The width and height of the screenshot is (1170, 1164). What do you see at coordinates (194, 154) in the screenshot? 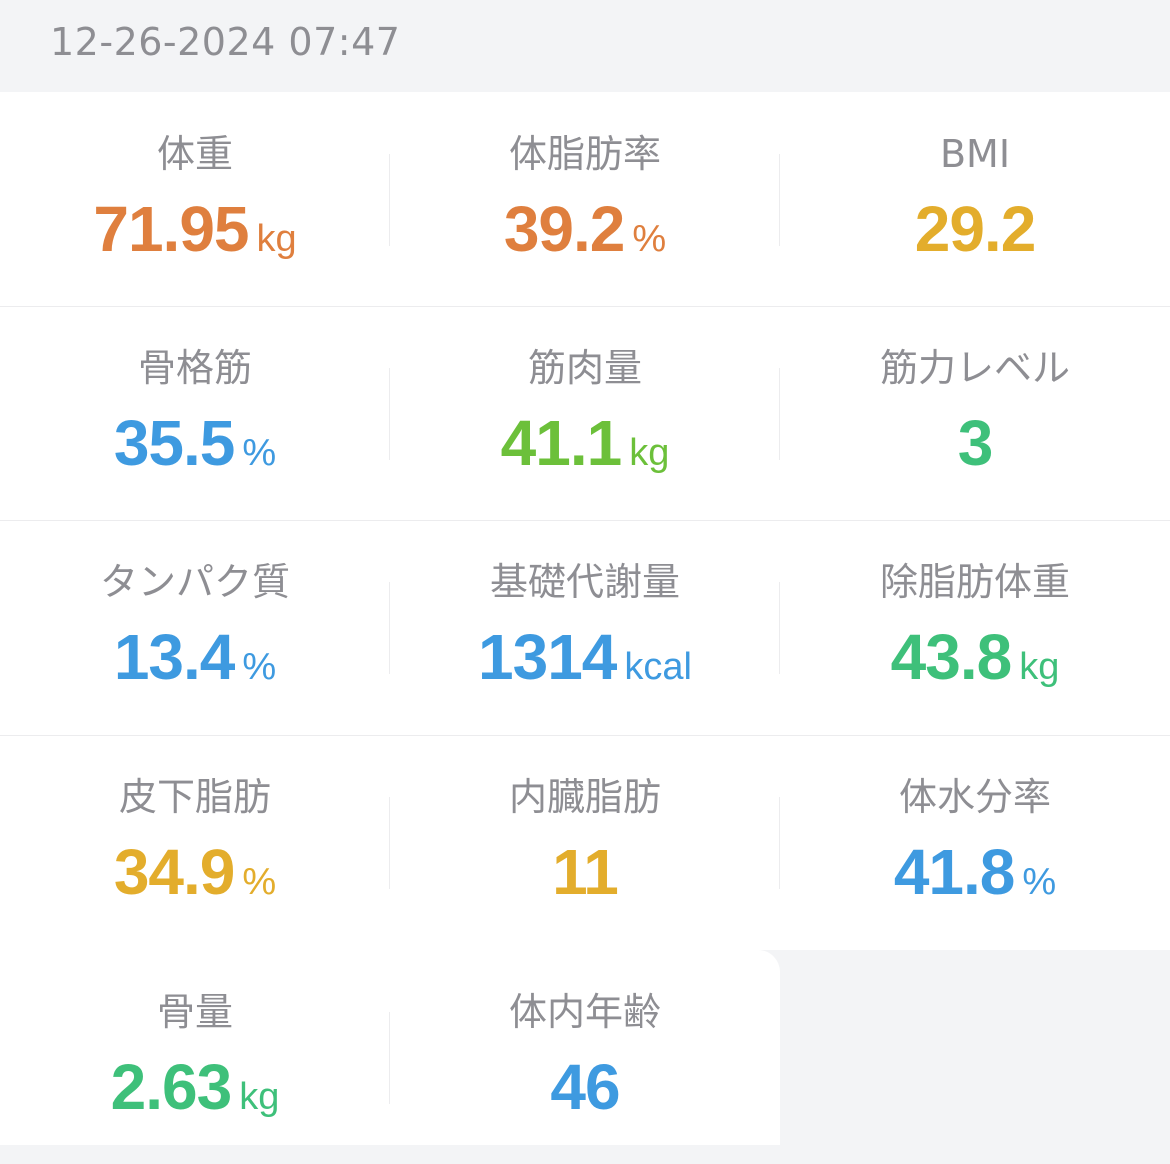
I see `metric-label: 体重` at bounding box center [194, 154].